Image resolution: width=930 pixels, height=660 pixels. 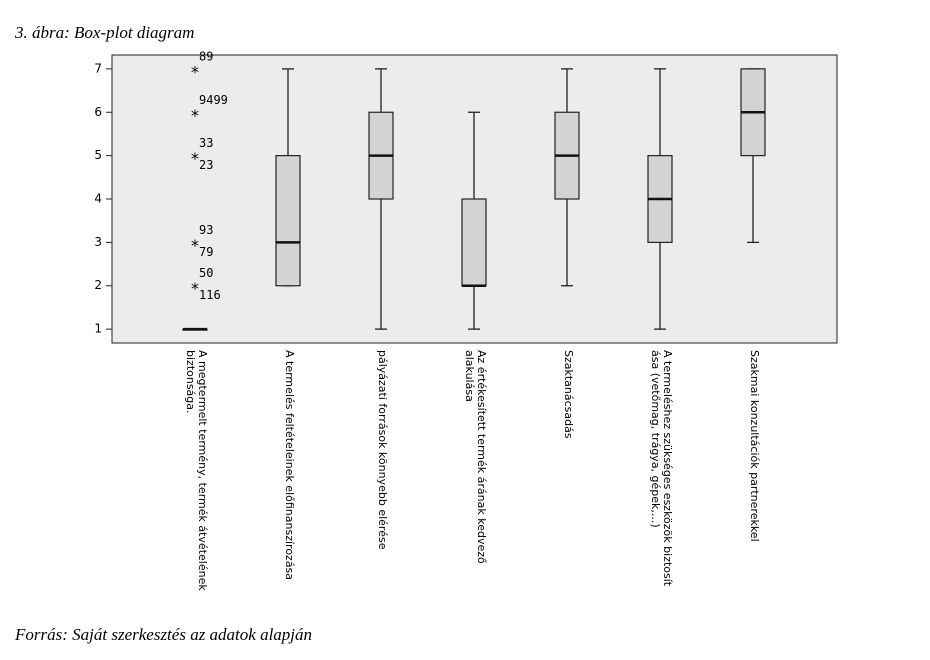 I want to click on y-tick-label: 5, so click(x=98, y=155).